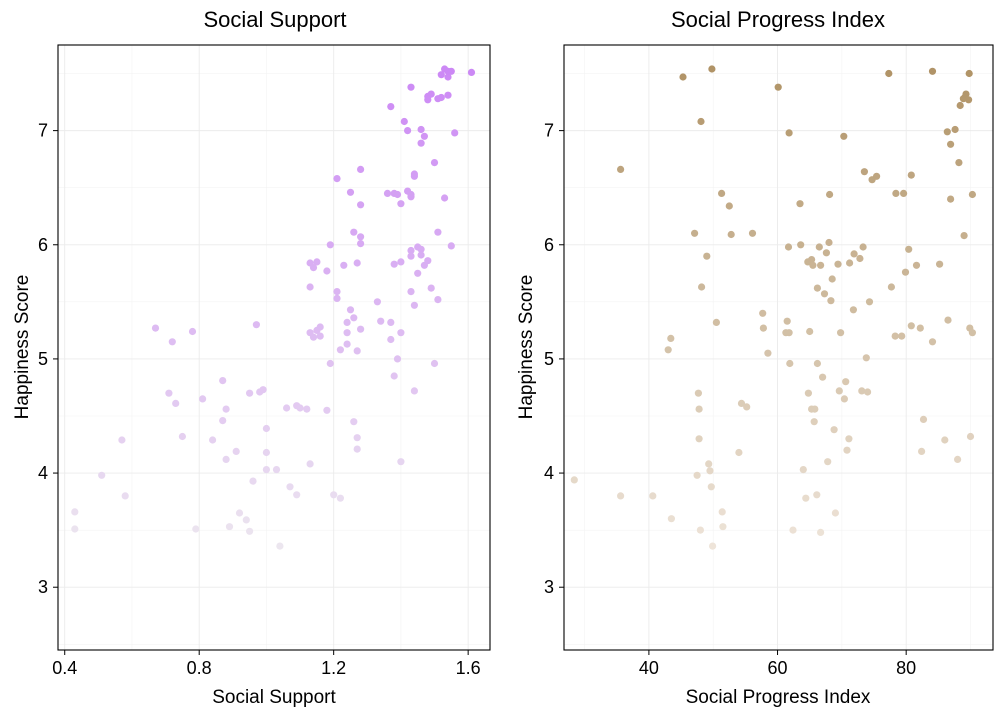  I want to click on panel-1-title: Social Support, so click(274, 19).